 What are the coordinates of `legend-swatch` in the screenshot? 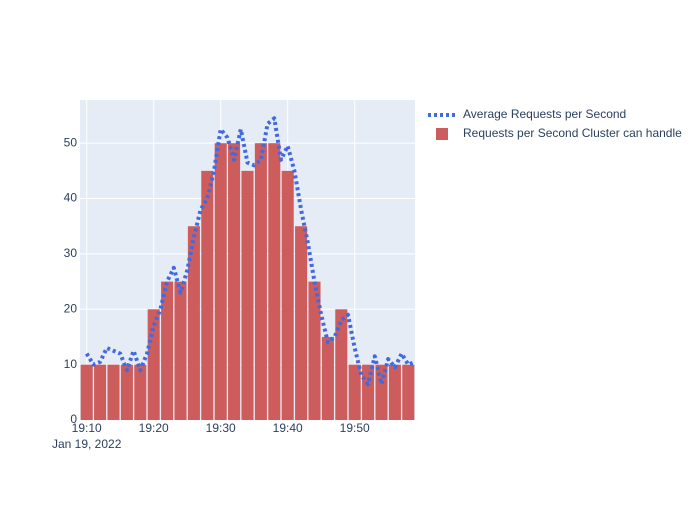 It's located at (442, 134).